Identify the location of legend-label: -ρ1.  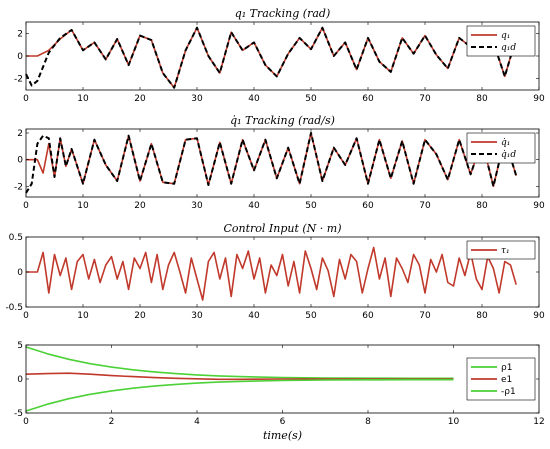
(508, 392).